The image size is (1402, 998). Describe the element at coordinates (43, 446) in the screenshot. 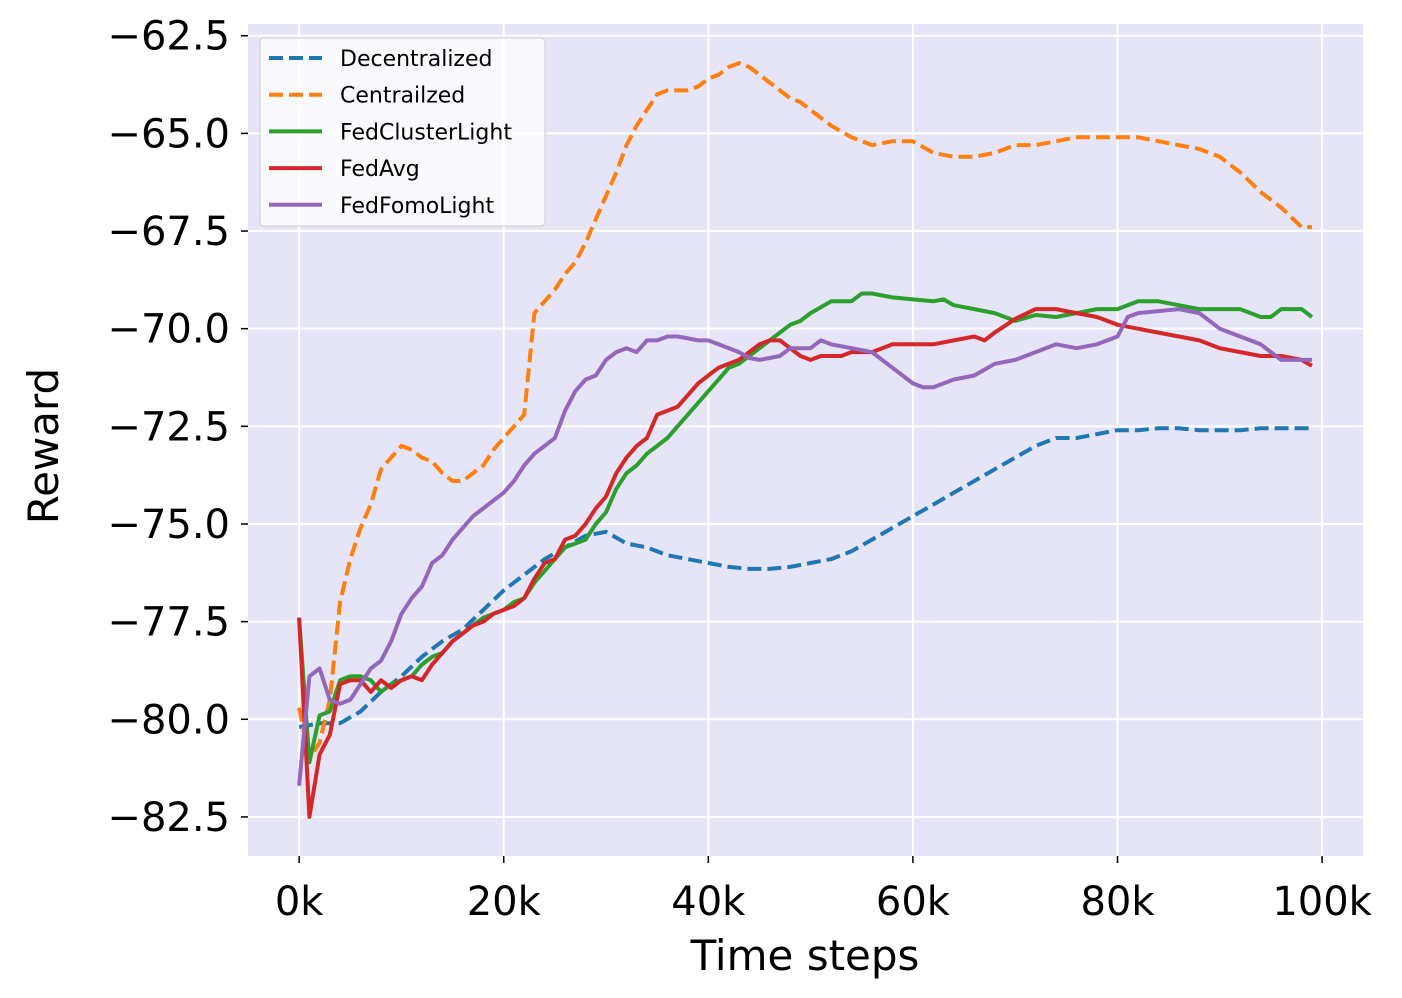

I see `y-axis-label: Reward` at that location.